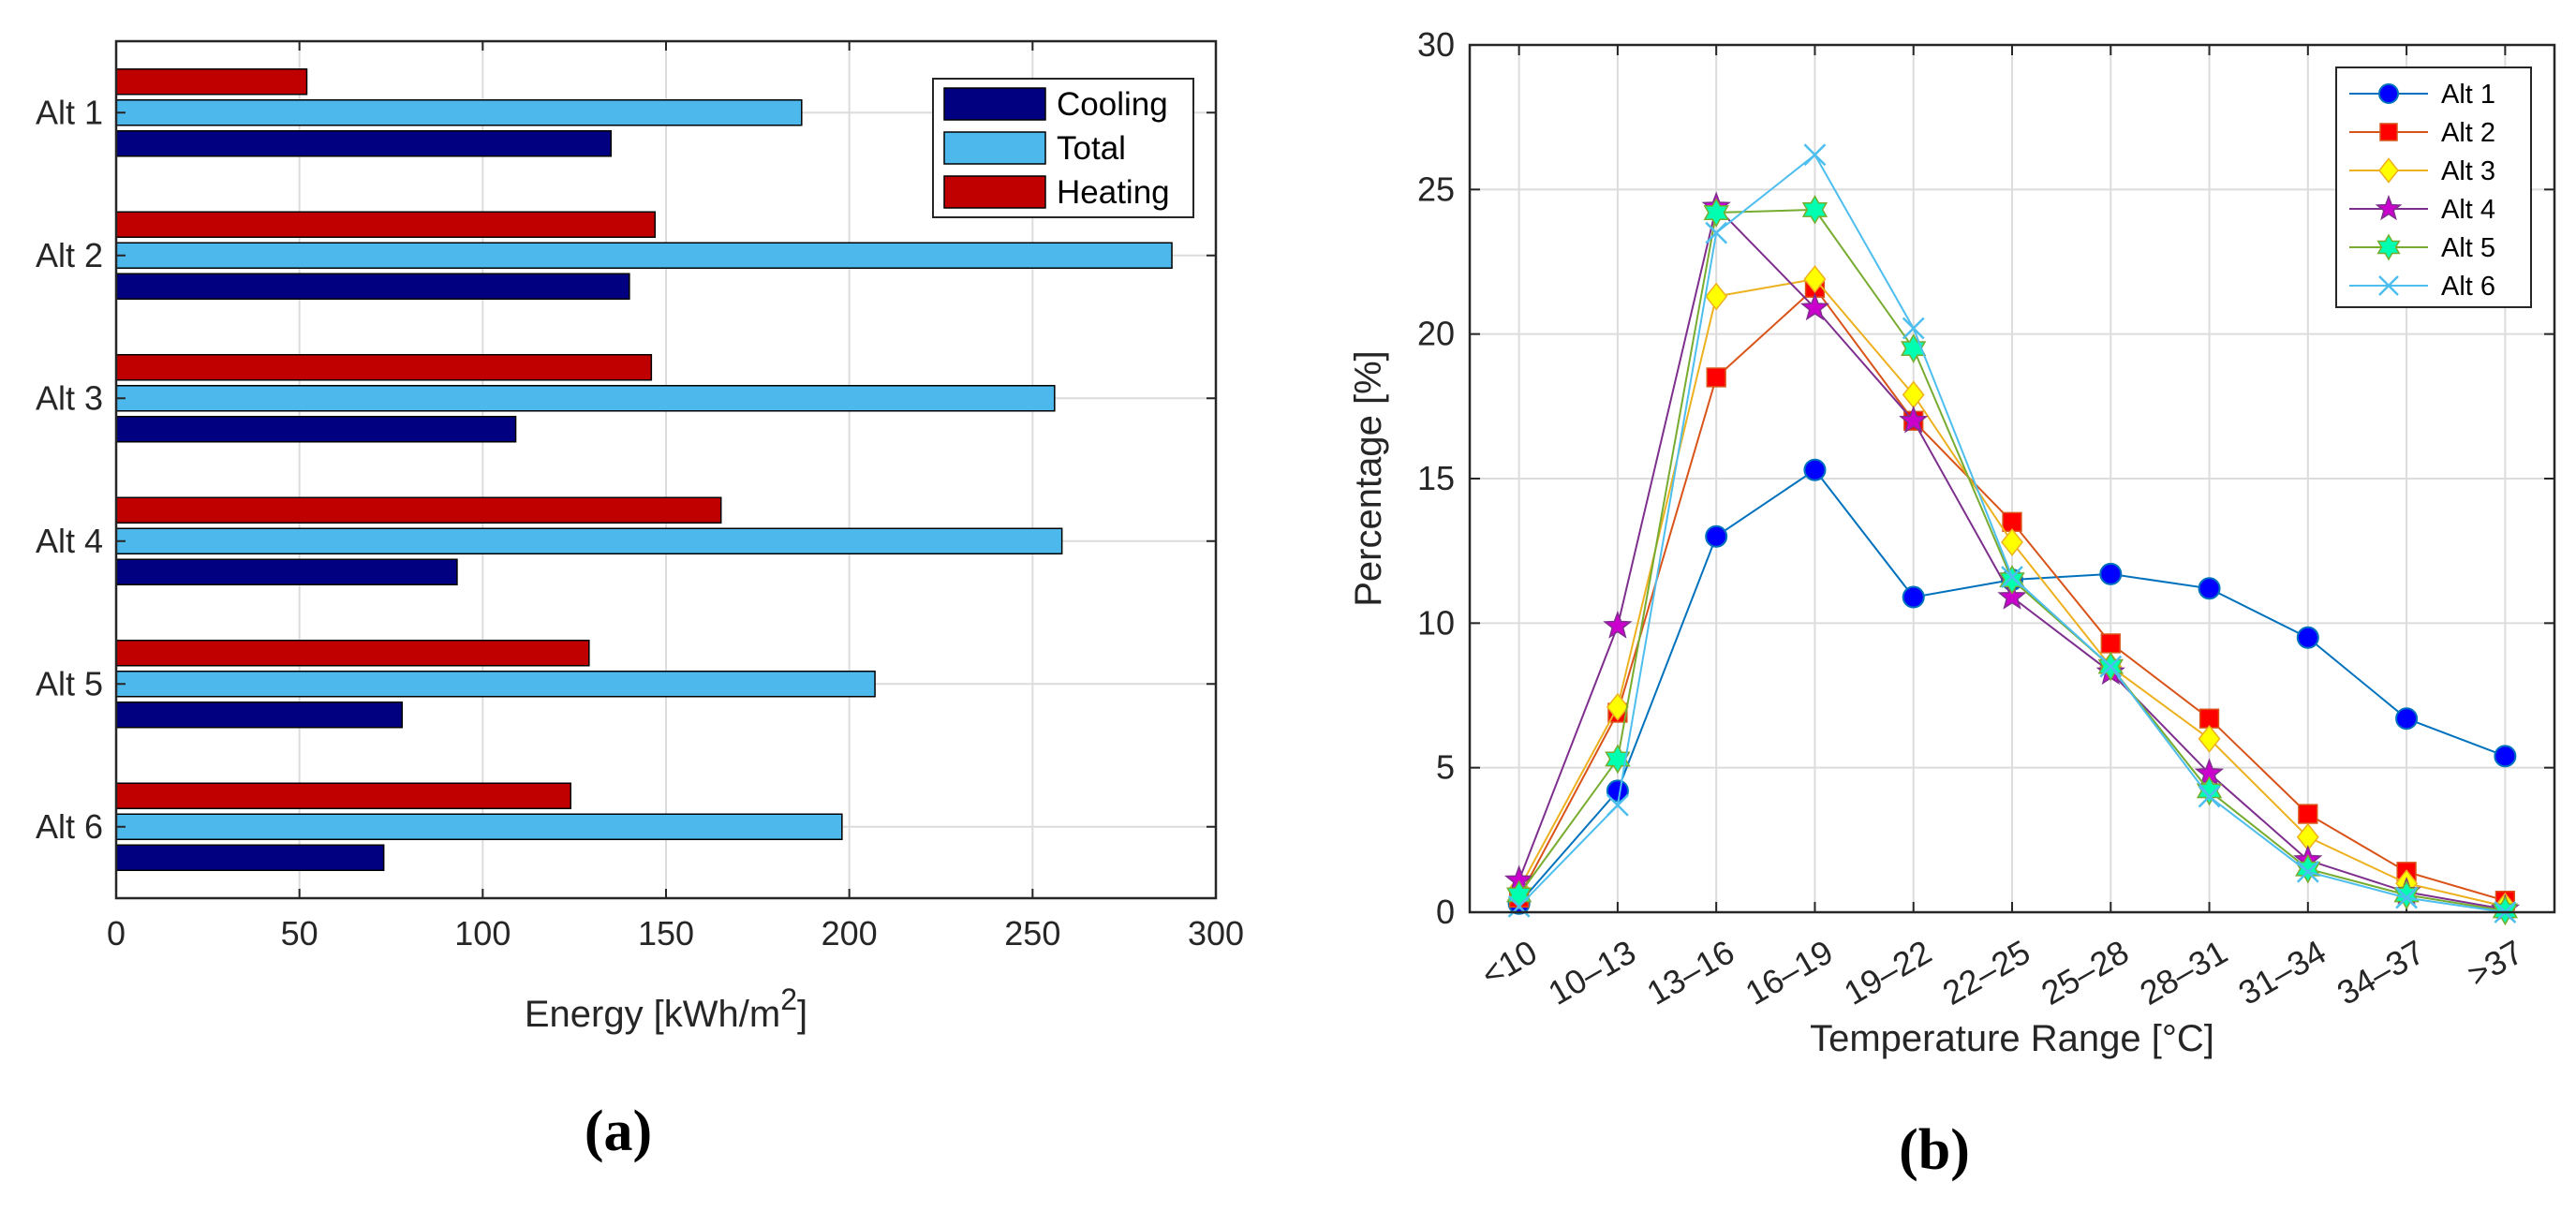 This screenshot has height=1211, width=2576. I want to click on bar-alt-6-total, so click(479, 826).